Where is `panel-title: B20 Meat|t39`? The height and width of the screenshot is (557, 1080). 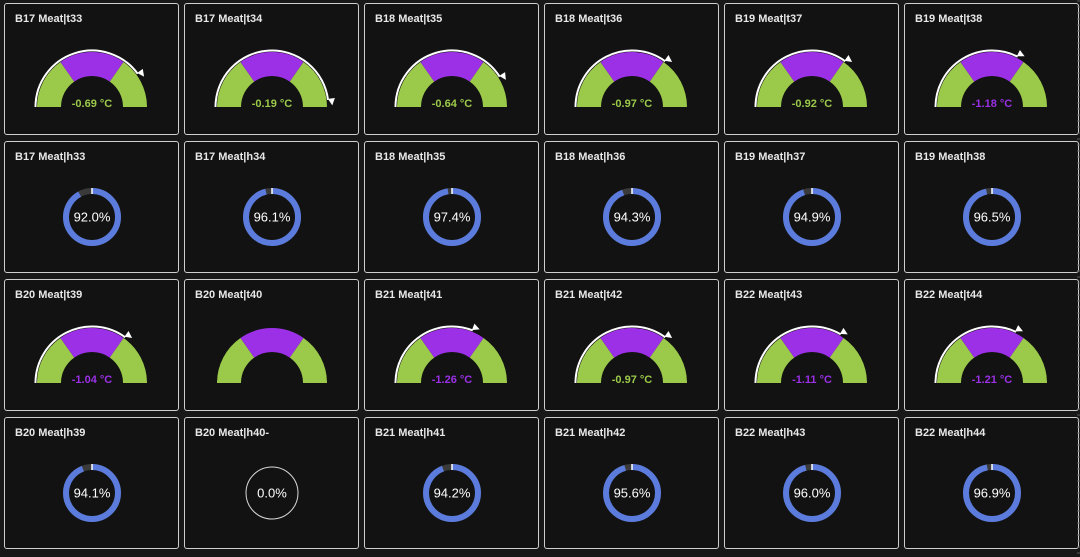
panel-title: B20 Meat|t39 is located at coordinates (49, 295).